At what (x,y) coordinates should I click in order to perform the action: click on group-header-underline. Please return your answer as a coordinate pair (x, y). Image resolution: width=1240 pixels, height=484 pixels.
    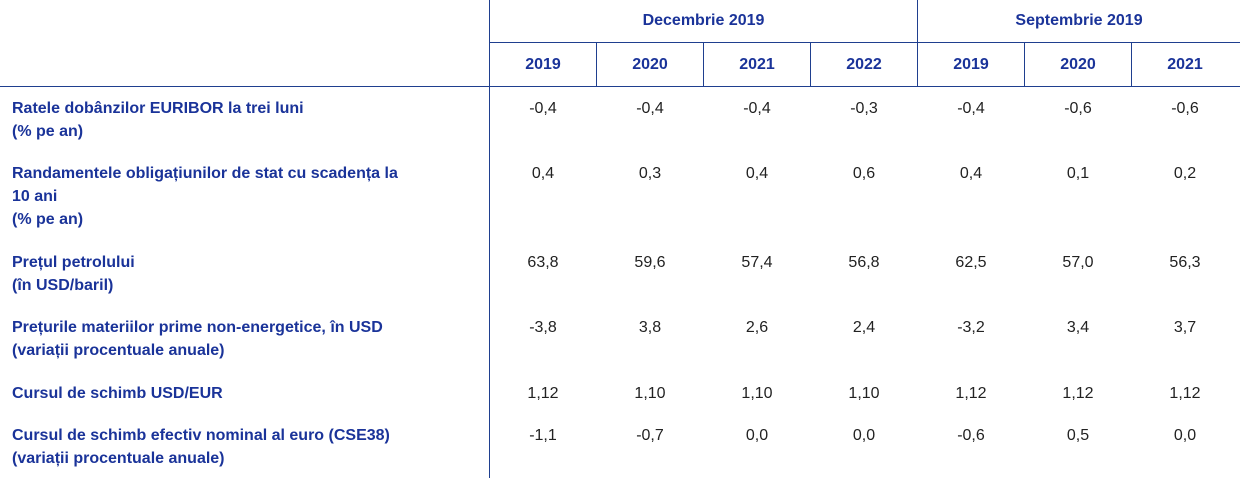
    Looking at the image, I should click on (864, 42).